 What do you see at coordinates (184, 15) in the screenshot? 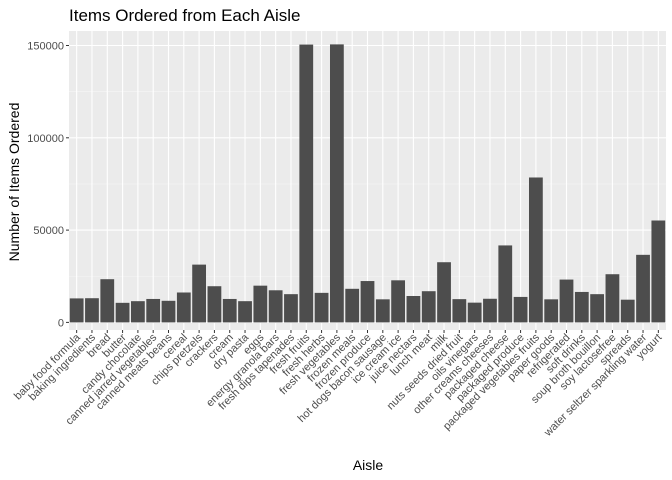
I see `chart-title: Items Ordered from Each Aisle` at bounding box center [184, 15].